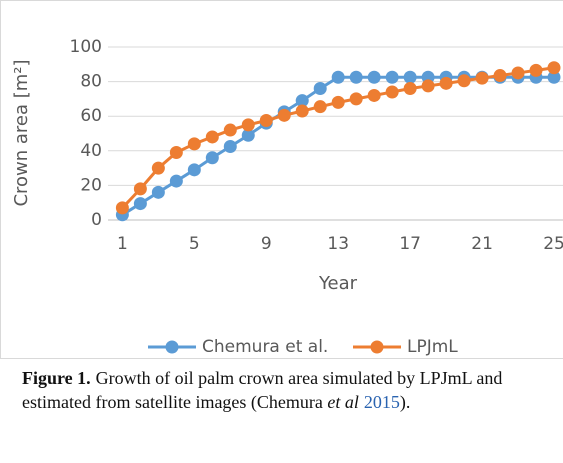 This screenshot has height=463, width=563. What do you see at coordinates (553, 244) in the screenshot?
I see `x-tick-label: 25` at bounding box center [553, 244].